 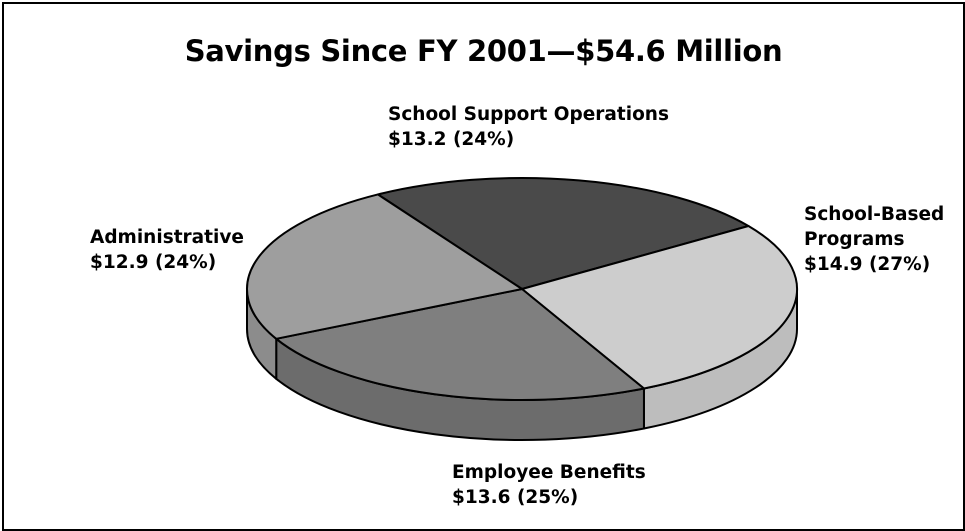 I want to click on slice-label-school-support-operations: School Support Operations $13.2 (24%), so click(x=528, y=127).